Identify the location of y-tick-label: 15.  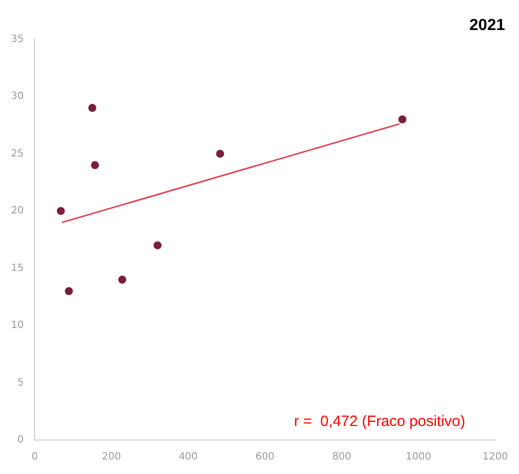
(17, 268).